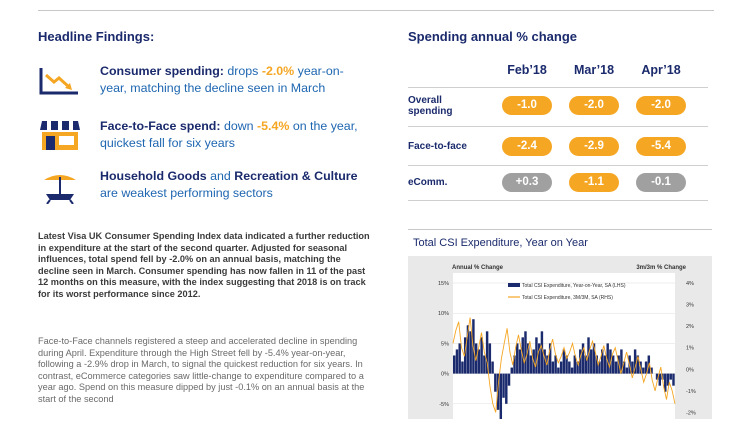 The image size is (746, 424). What do you see at coordinates (594, 70) in the screenshot?
I see `column-mar: Mar’18` at bounding box center [594, 70].